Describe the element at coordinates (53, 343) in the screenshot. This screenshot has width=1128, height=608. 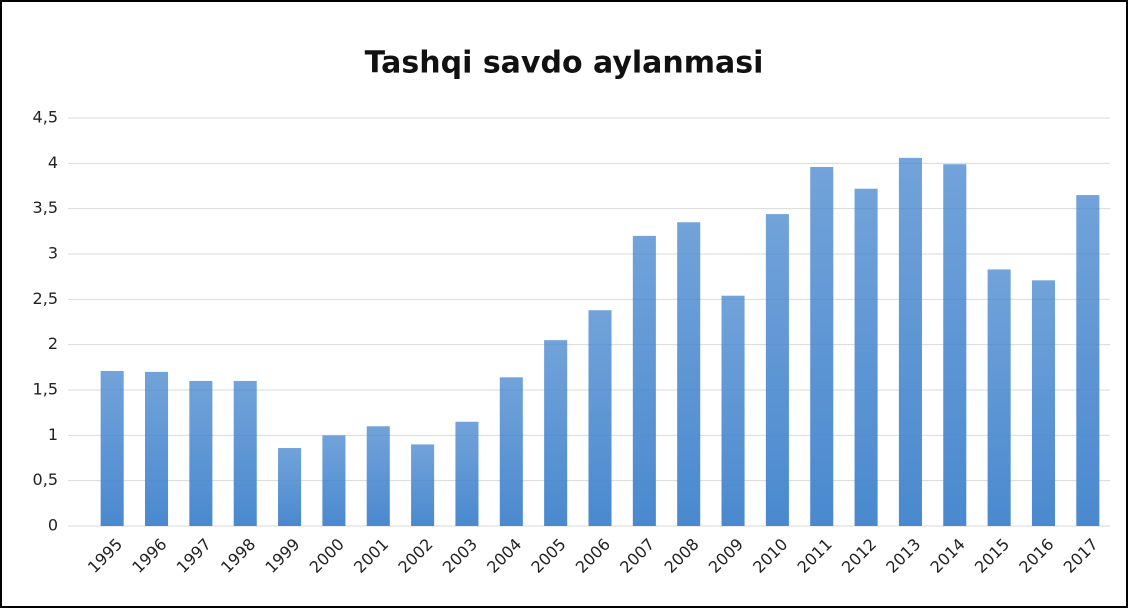
I see `y-tick-label: 2` at that location.